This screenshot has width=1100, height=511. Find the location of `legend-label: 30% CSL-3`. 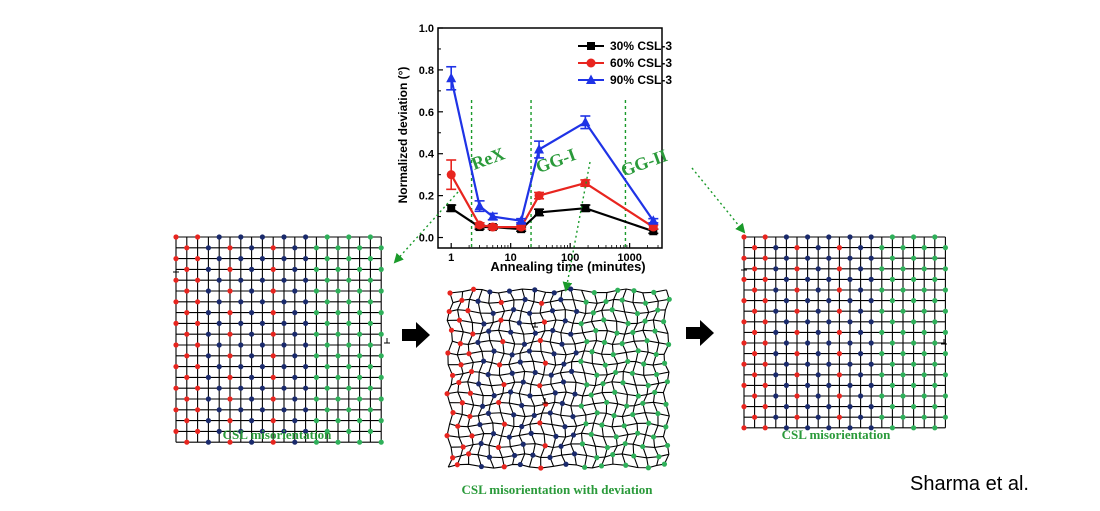

legend-label: 30% CSL-3 is located at coordinates (641, 46).